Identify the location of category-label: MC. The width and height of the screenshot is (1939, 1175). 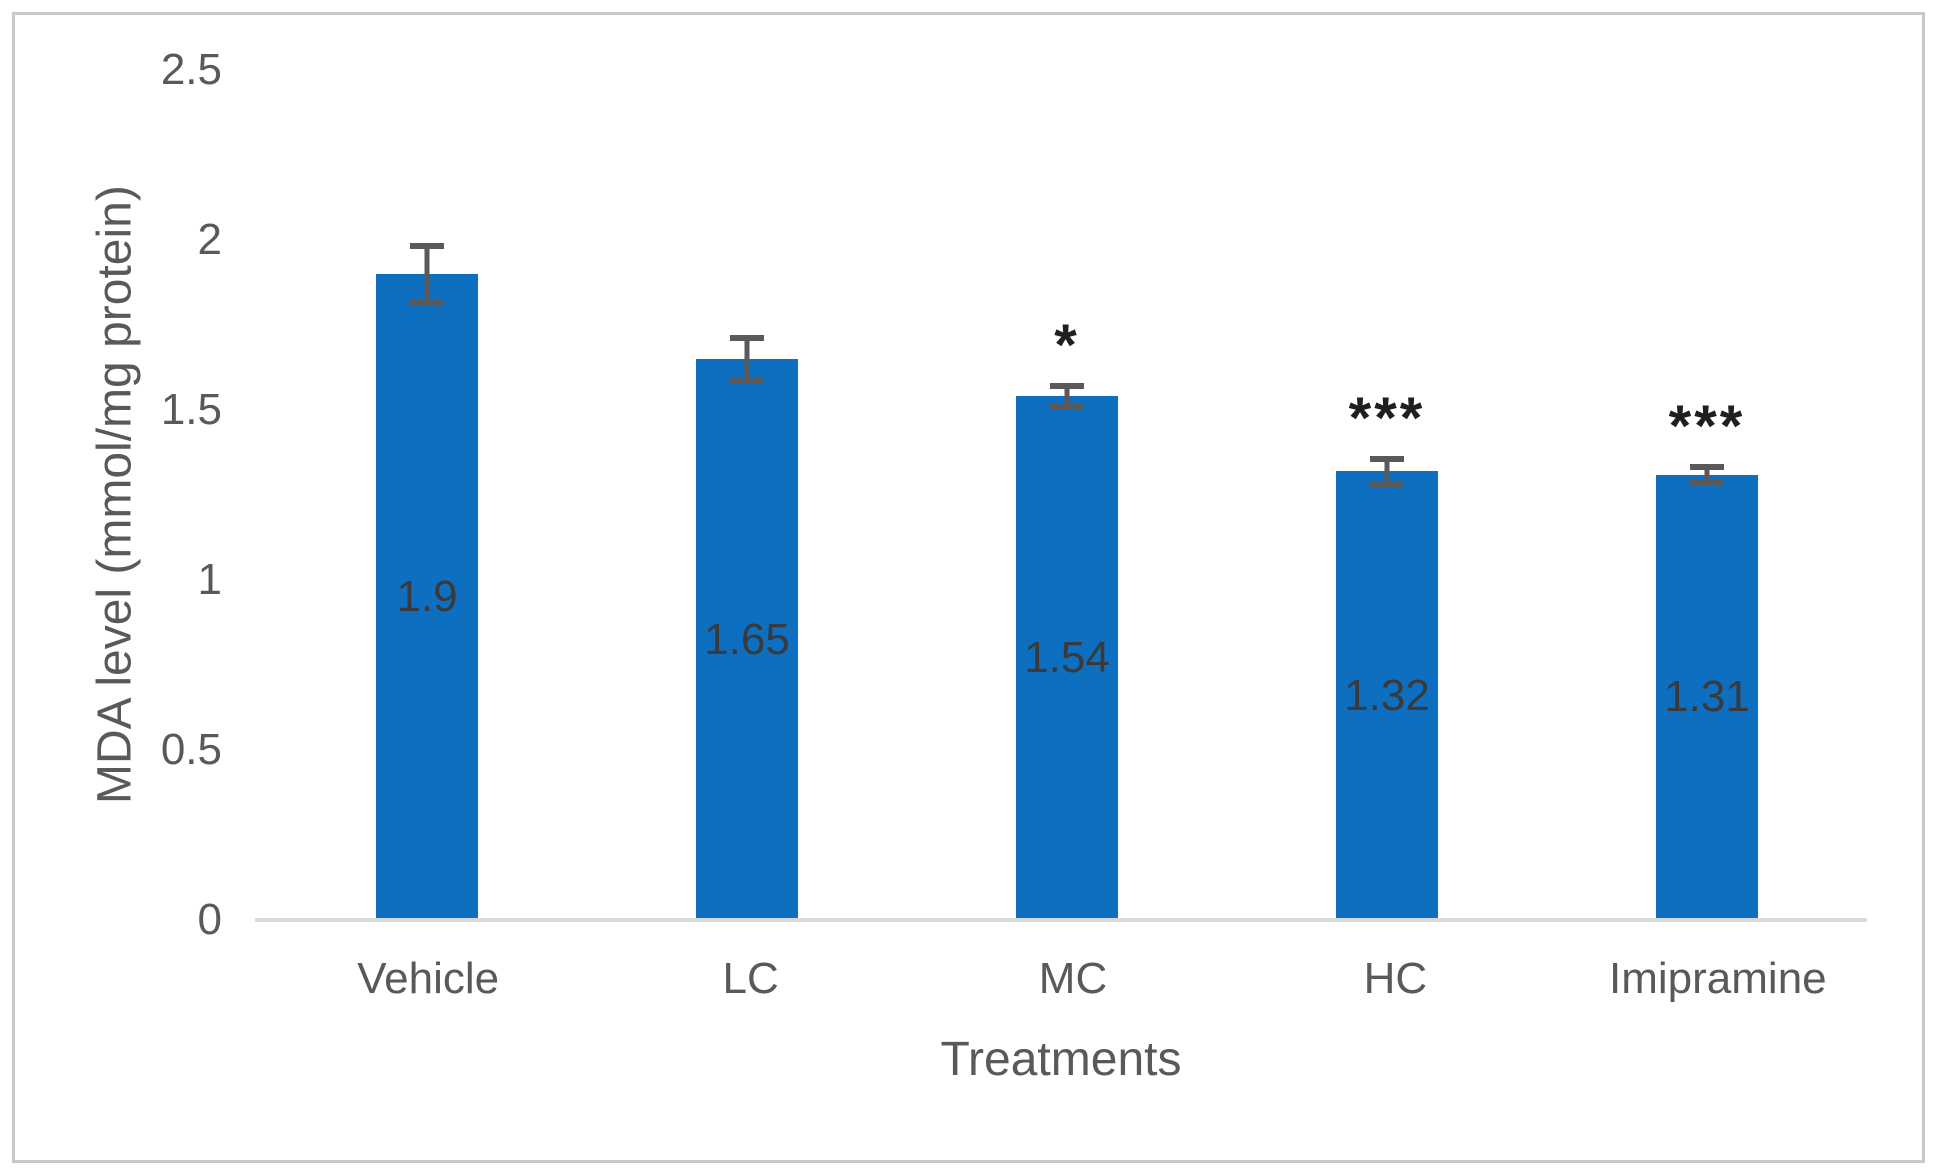
(1073, 978).